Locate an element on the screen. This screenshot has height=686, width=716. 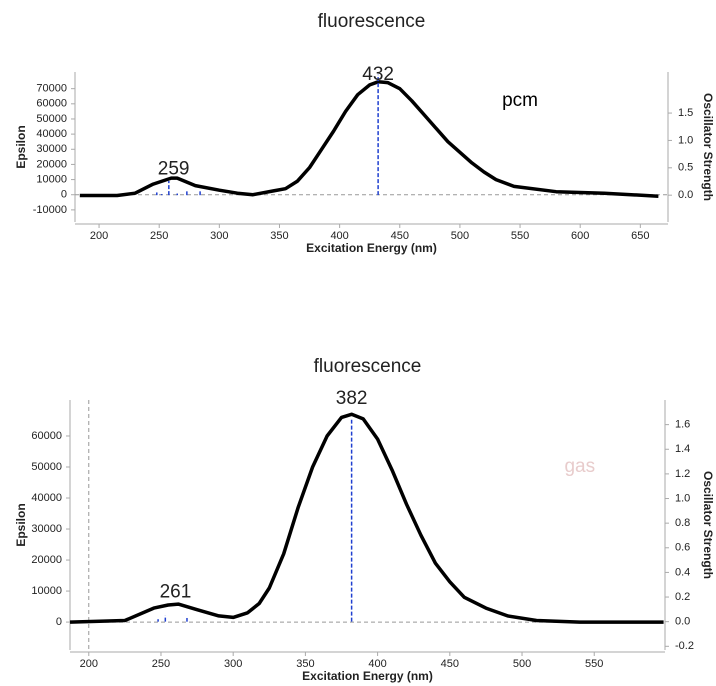
y2-tick-label: 0.2 is located at coordinates (682, 597).